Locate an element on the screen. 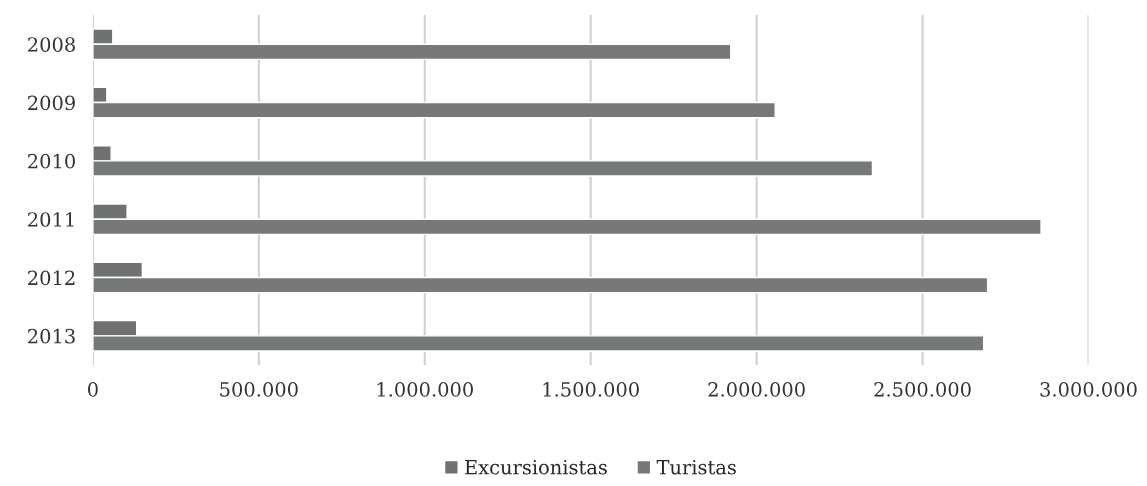  x-tick-label: 2.000.000 is located at coordinates (756, 389).